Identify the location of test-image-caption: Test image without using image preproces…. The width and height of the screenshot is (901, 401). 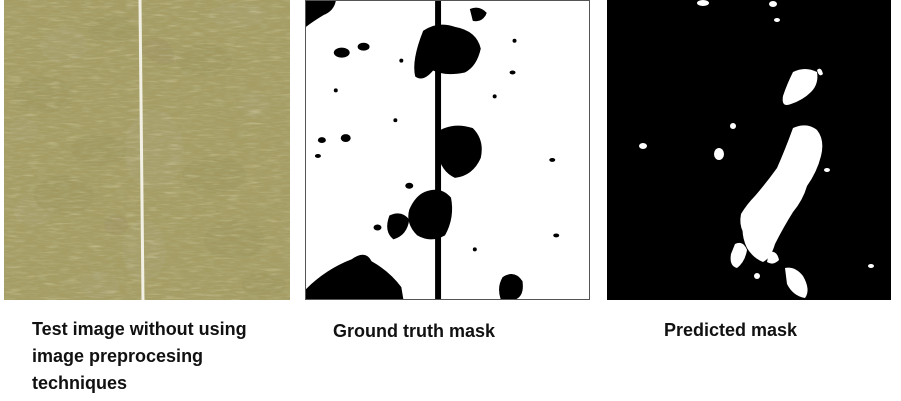
(162, 356).